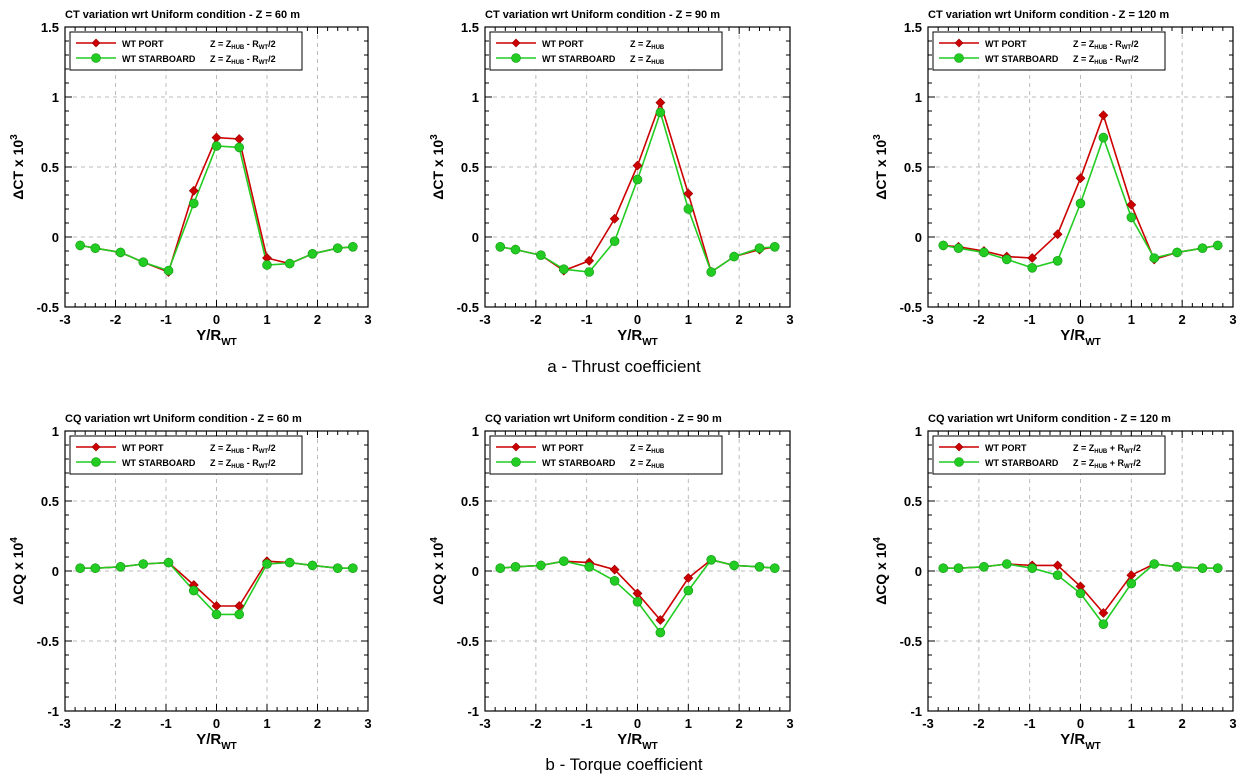 Image resolution: width=1248 pixels, height=782 pixels. I want to click on series-line-starboard, so click(637, 191).